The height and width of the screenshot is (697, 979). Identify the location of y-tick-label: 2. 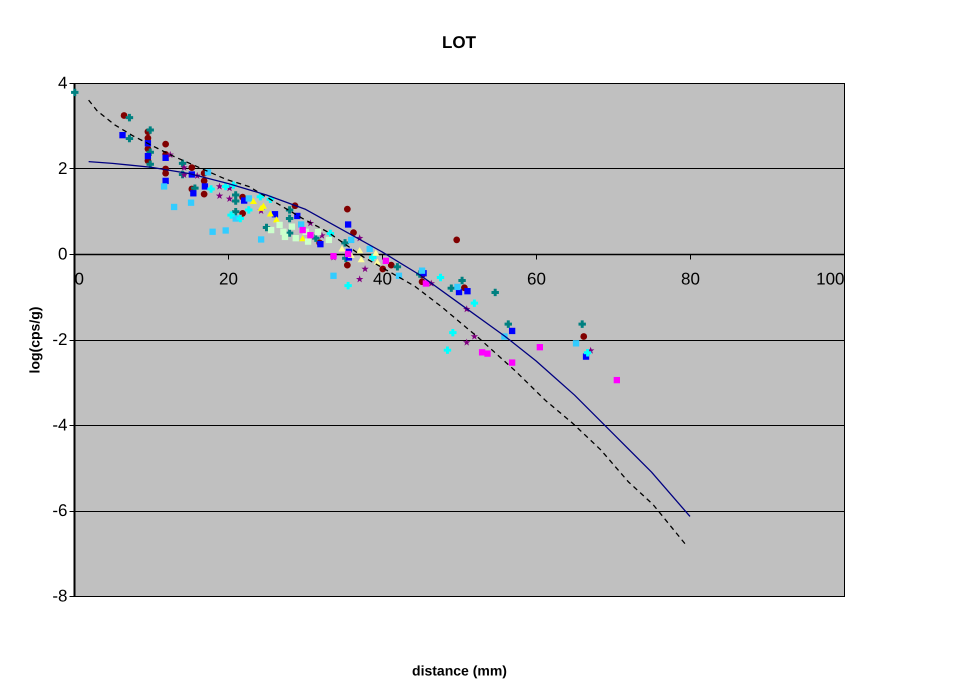
(63, 168).